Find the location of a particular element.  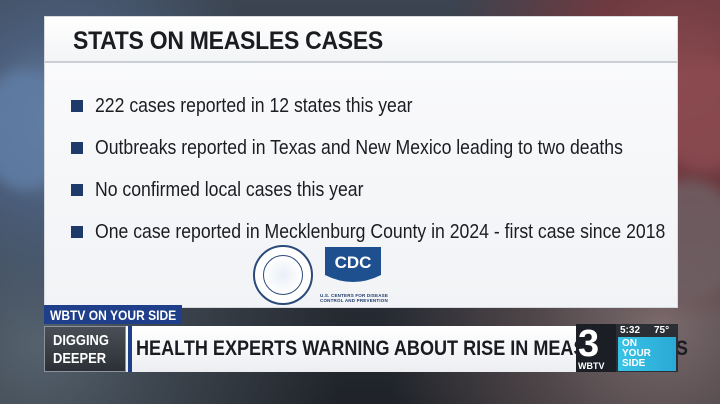

list-item: No confirmed local cases this year is located at coordinates (371, 190).